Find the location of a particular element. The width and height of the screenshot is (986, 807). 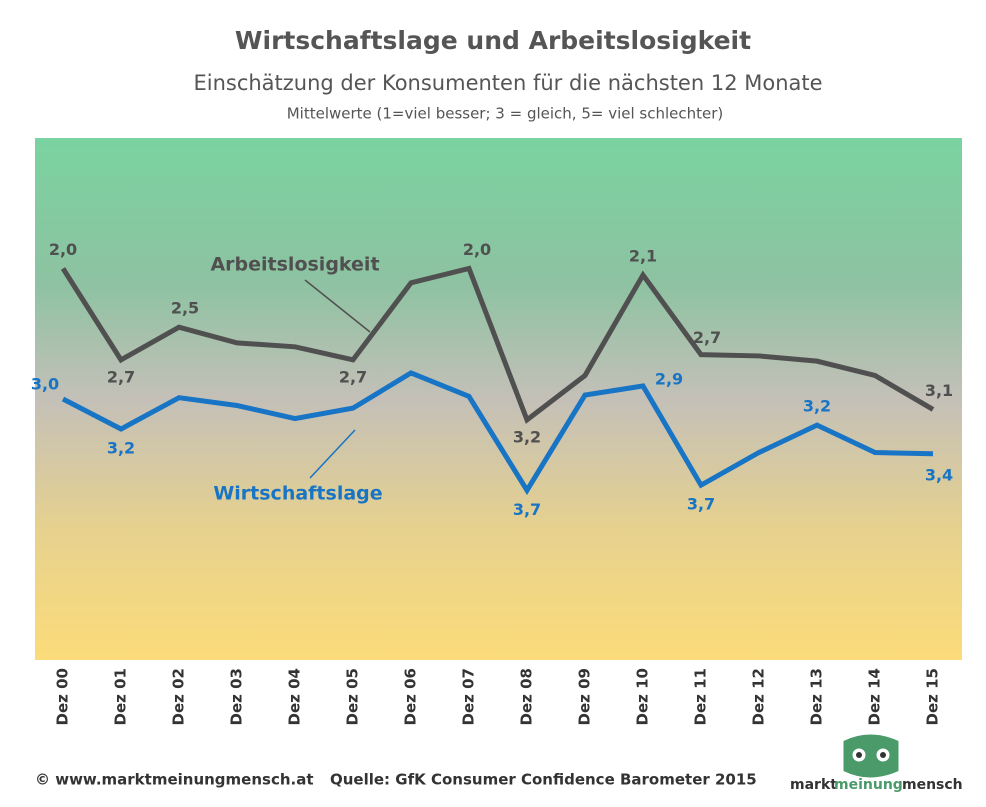

x-tick-label: Dez 10 is located at coordinates (643, 696).